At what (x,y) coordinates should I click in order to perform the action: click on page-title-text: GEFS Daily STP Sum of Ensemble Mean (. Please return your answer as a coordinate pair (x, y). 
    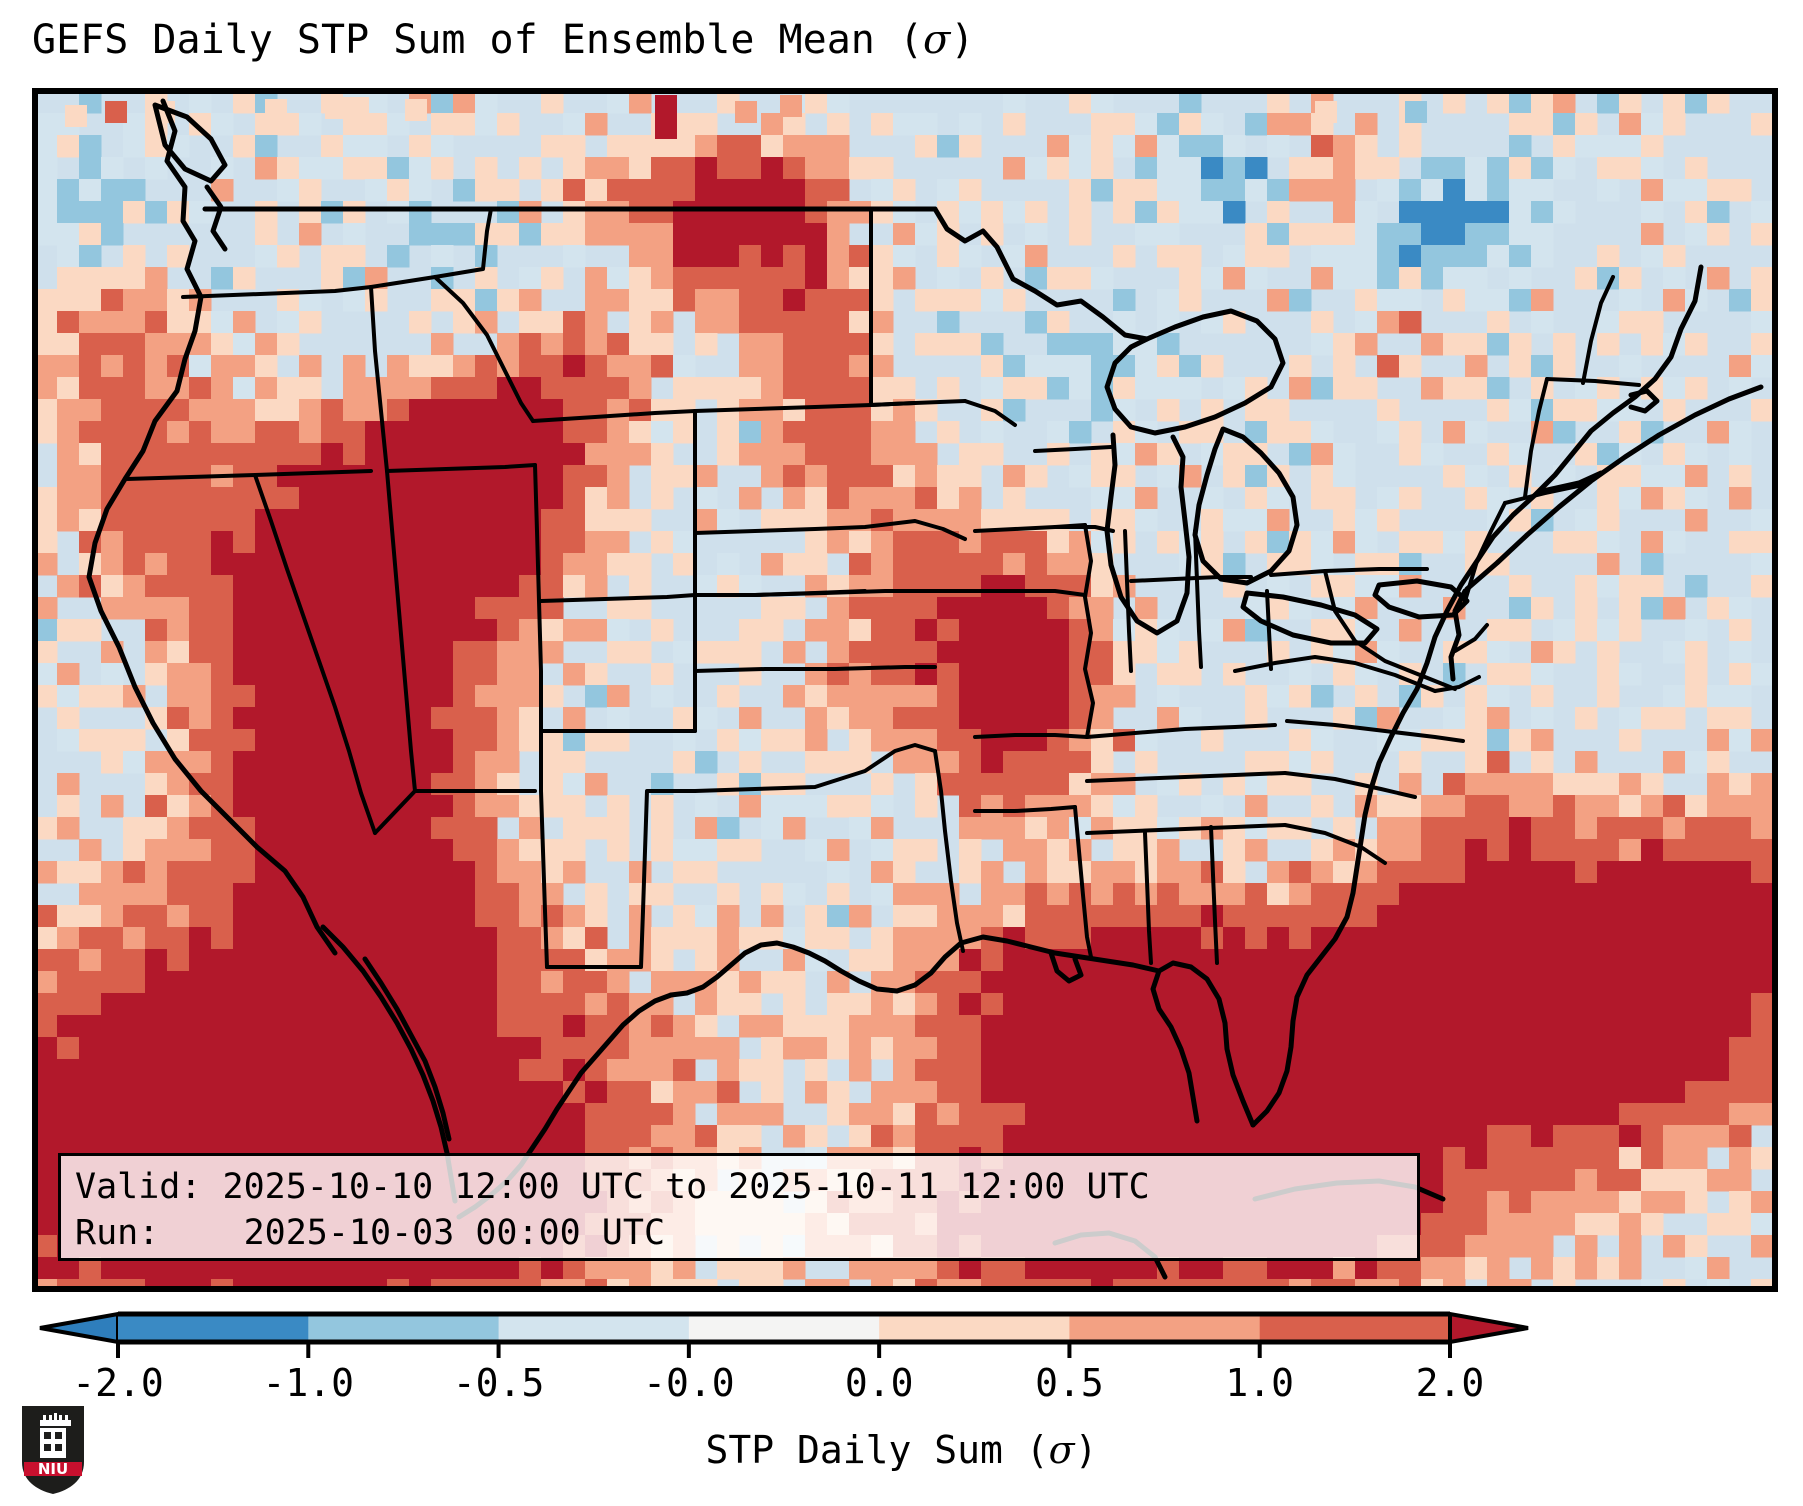
    Looking at the image, I should click on (478, 40).